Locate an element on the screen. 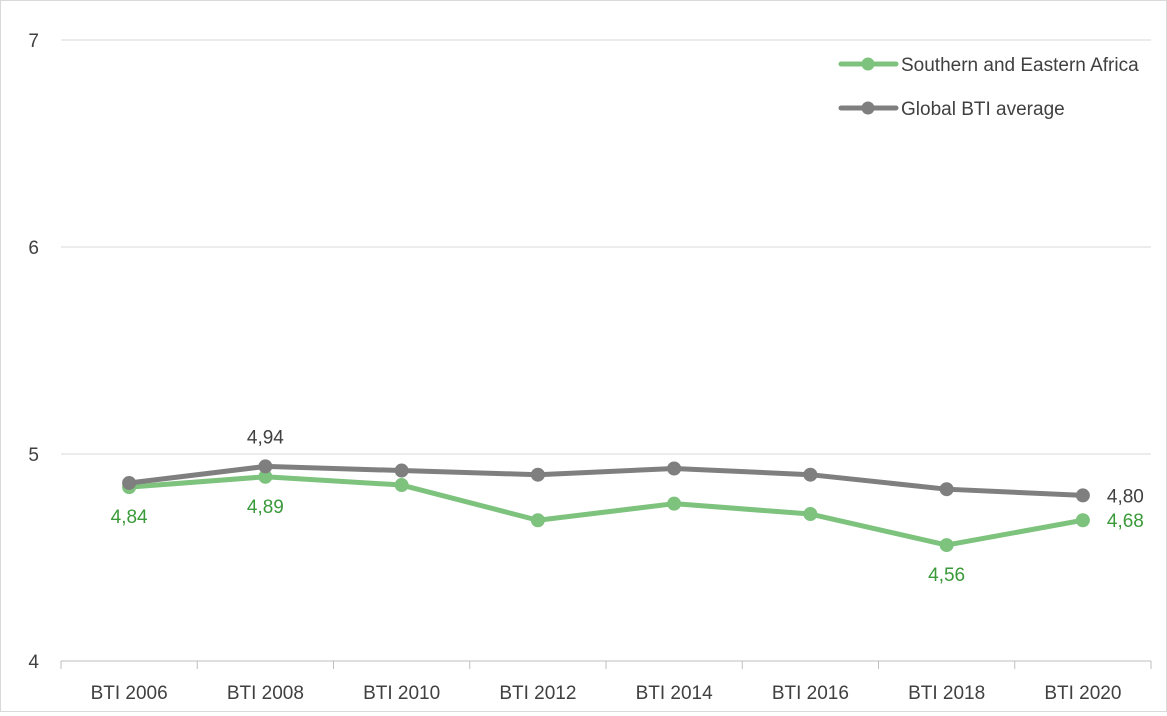 This screenshot has width=1167, height=716. y-tick-label: 4 is located at coordinates (33, 662).